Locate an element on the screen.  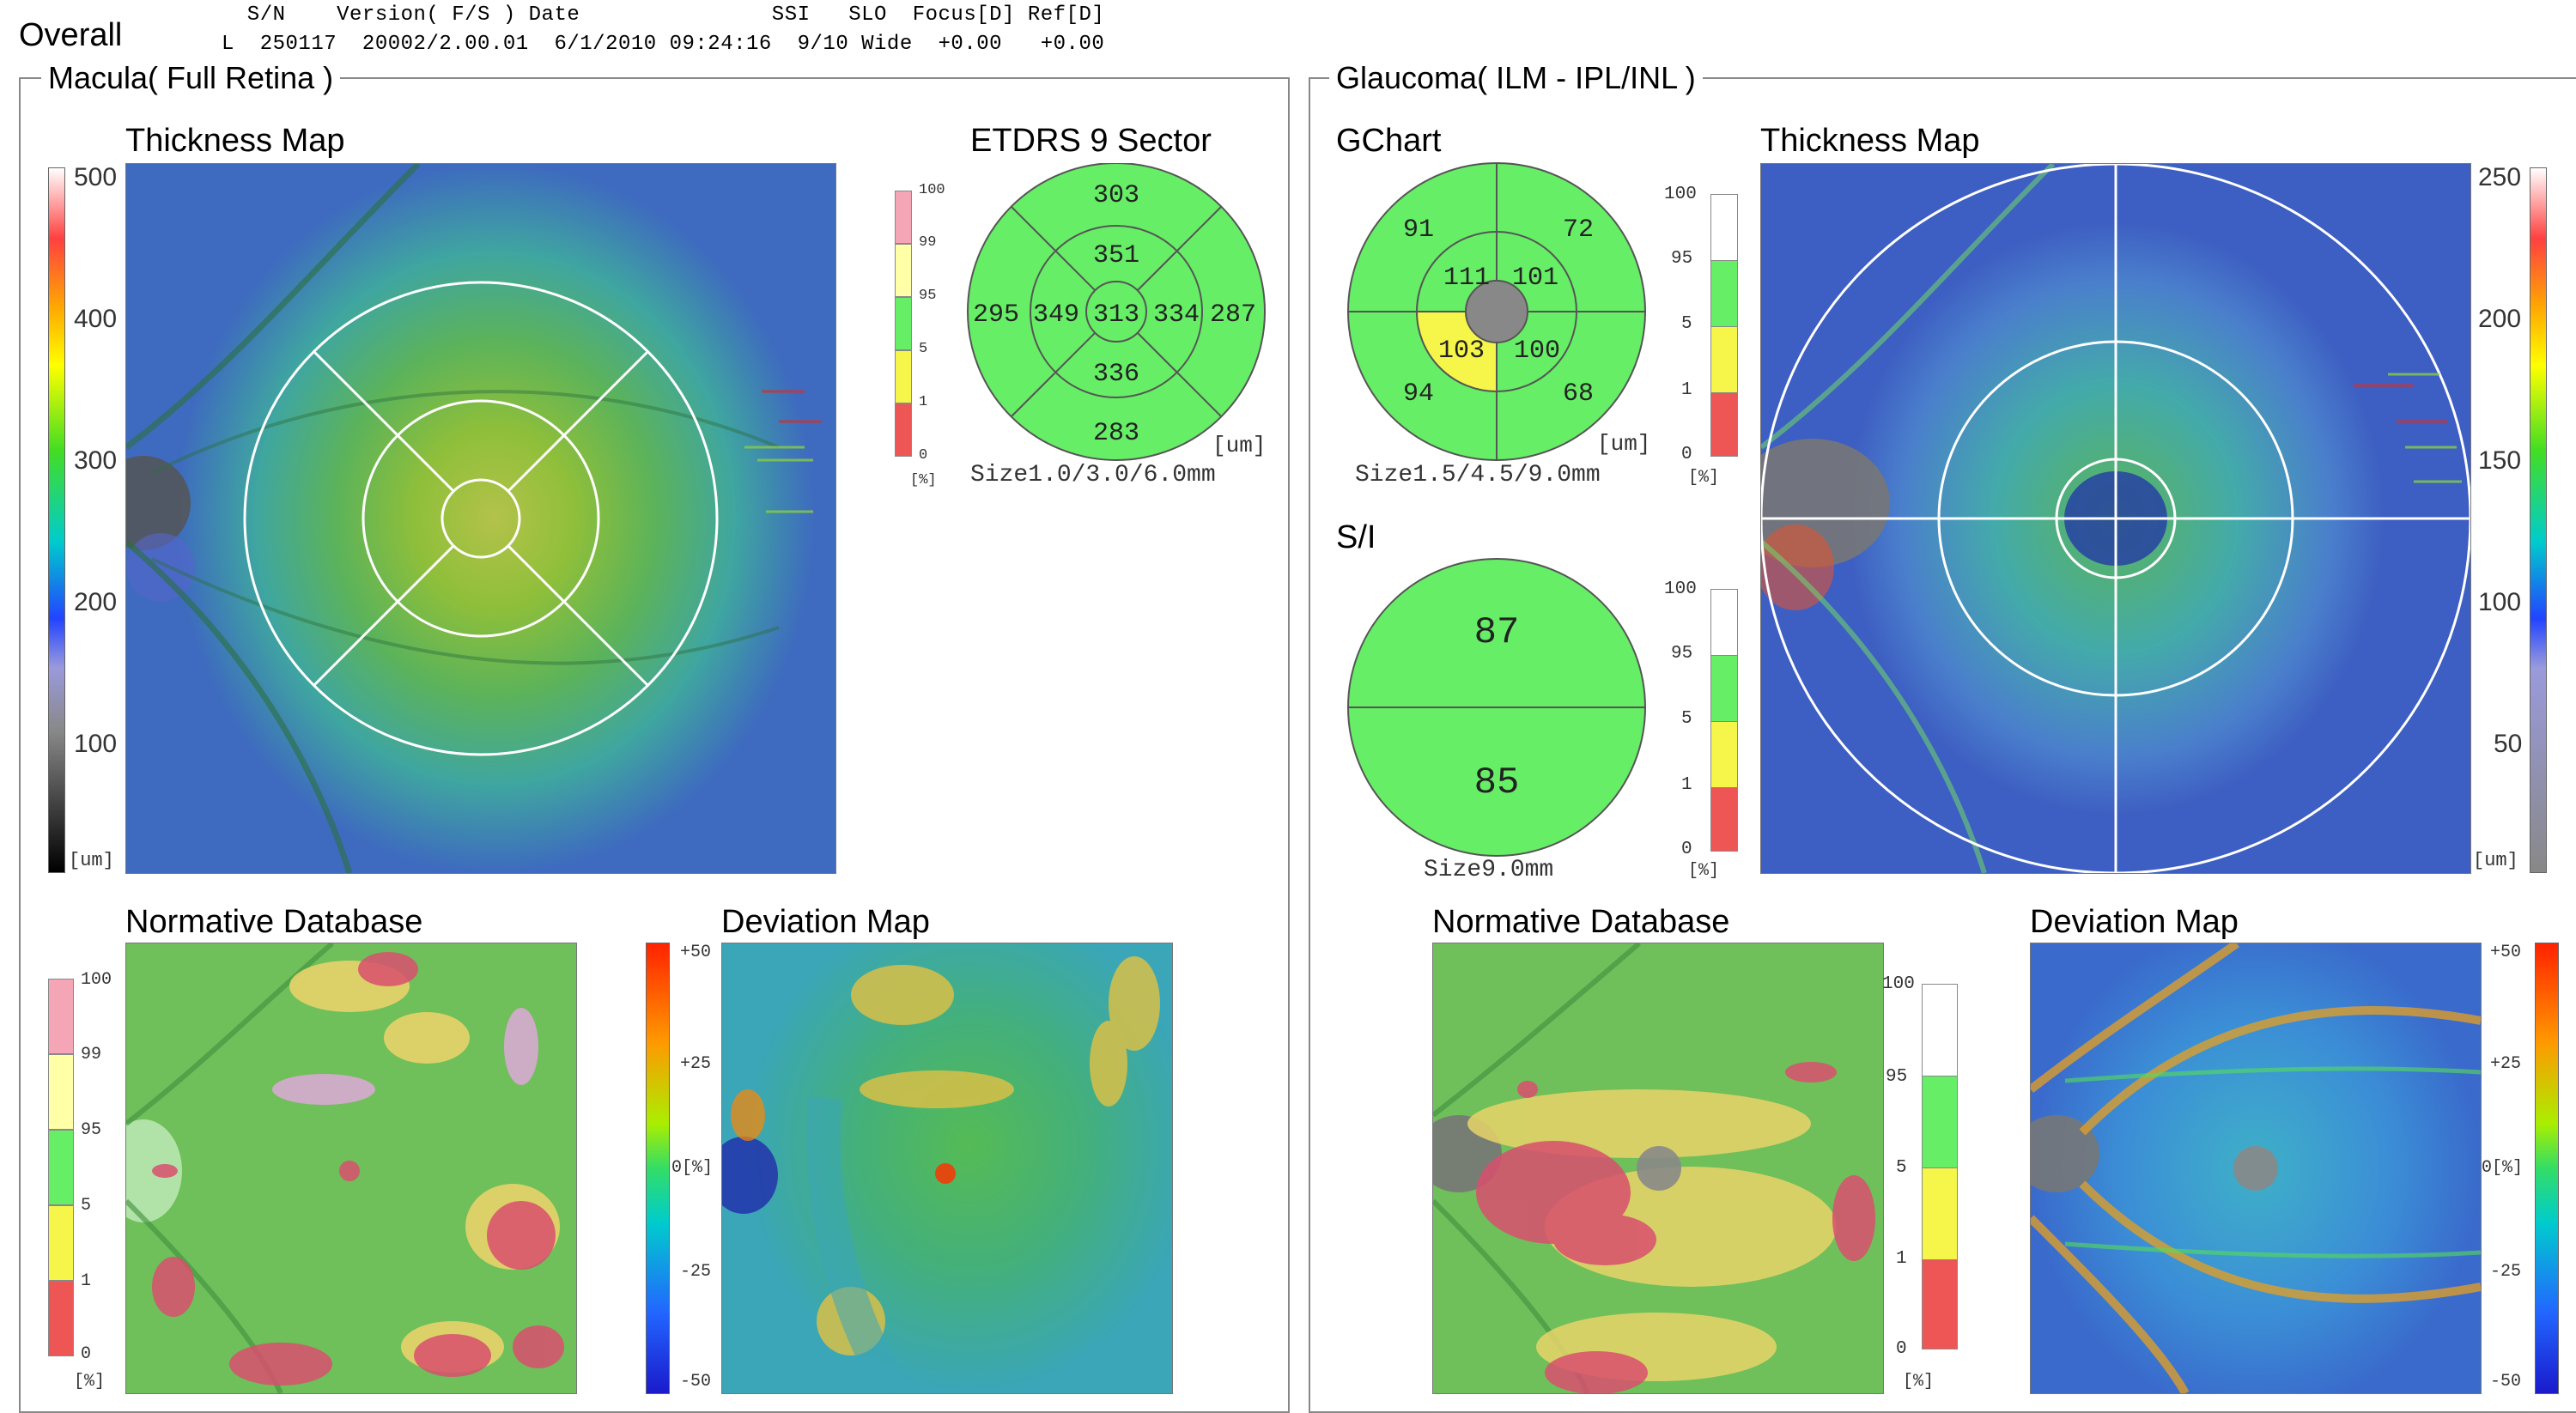
glaucoma-thickness-map is located at coordinates (2115, 518).